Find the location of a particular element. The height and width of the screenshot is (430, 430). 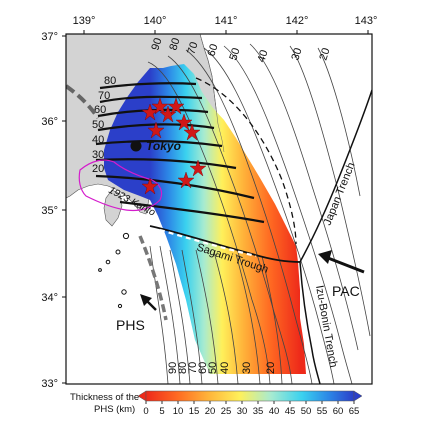

colorbar-ticks: 0 5 10 15 20 25 30 35 40 45 50 55 60 65 is located at coordinates (251, 409).